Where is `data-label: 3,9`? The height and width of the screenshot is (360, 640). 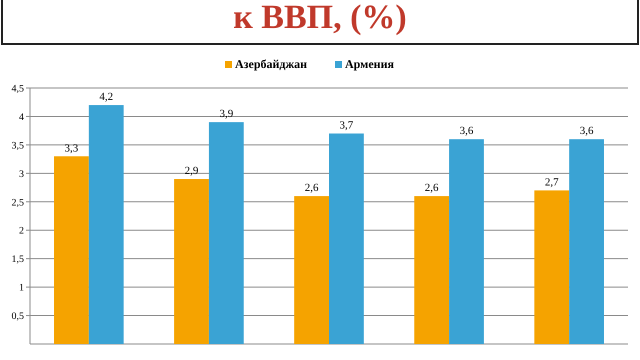 data-label: 3,9 is located at coordinates (226, 114).